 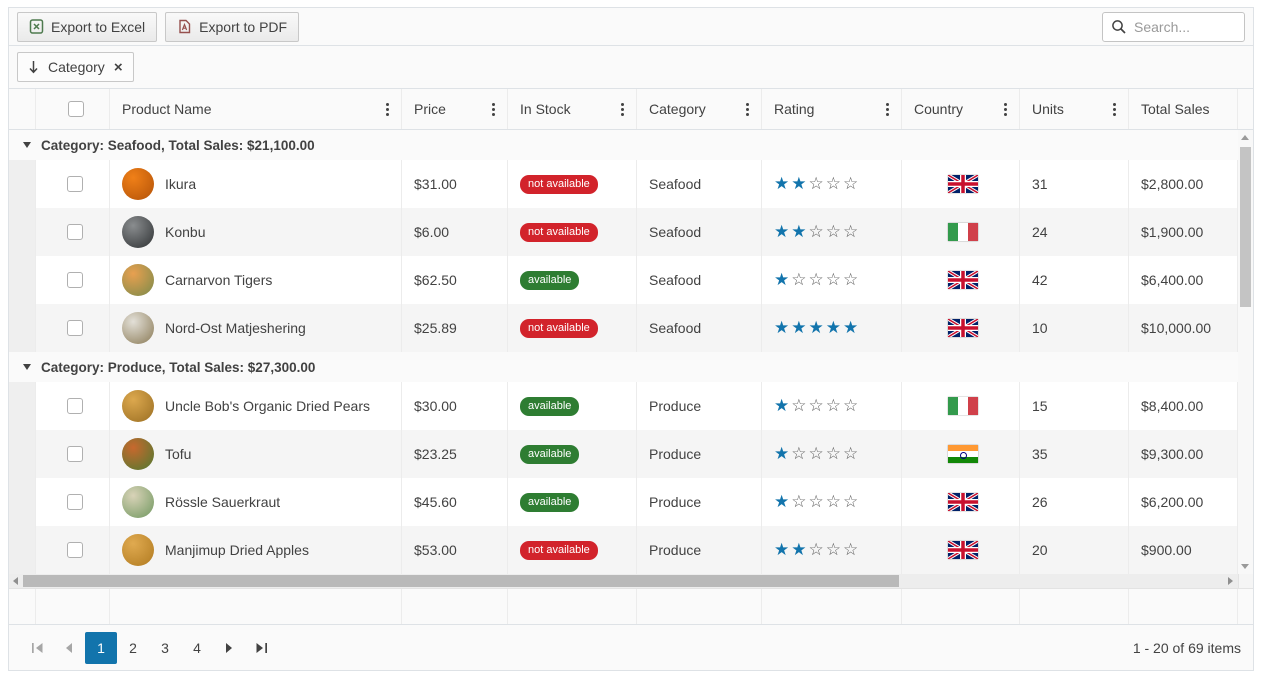 What do you see at coordinates (832, 109) in the screenshot?
I see `column-header-rating: Rating` at bounding box center [832, 109].